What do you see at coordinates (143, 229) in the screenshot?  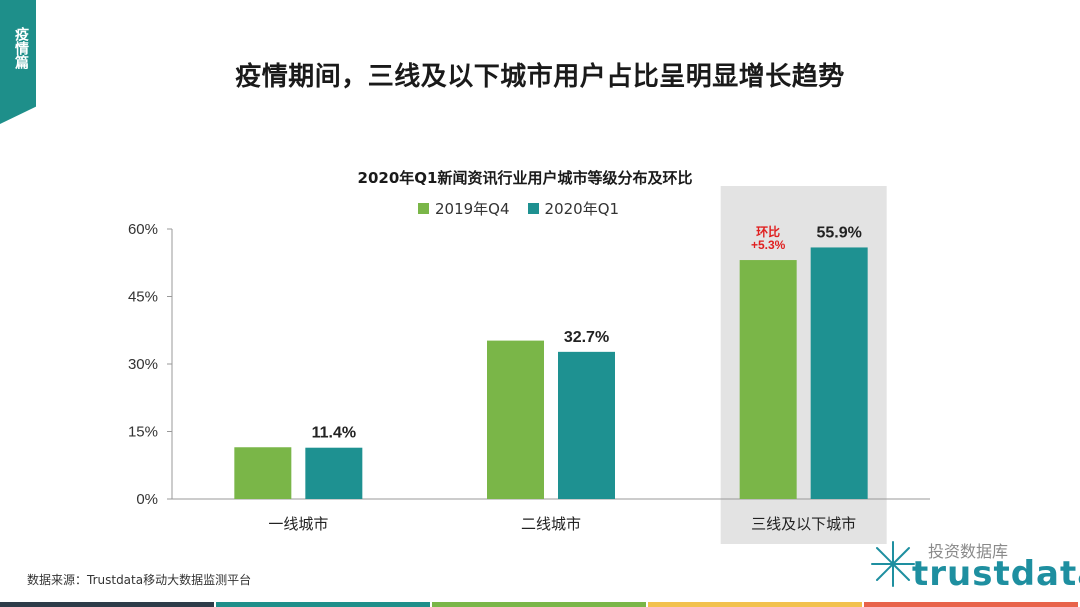 I see `y-tick-label: 60%` at bounding box center [143, 229].